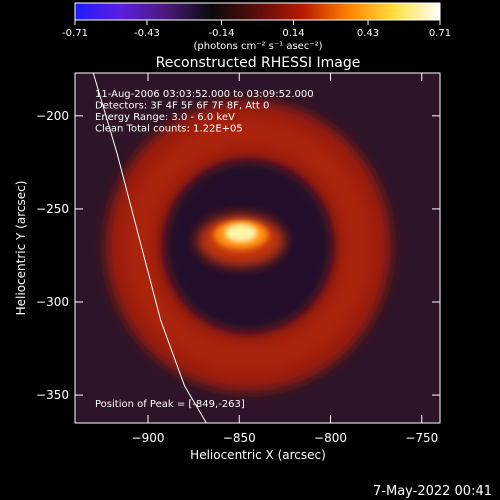 This screenshot has width=500, height=500. What do you see at coordinates (204, 94) in the screenshot?
I see `annotation-line: 11-Aug-2006 03:03:52.000 to 03:09:52.000` at bounding box center [204, 94].